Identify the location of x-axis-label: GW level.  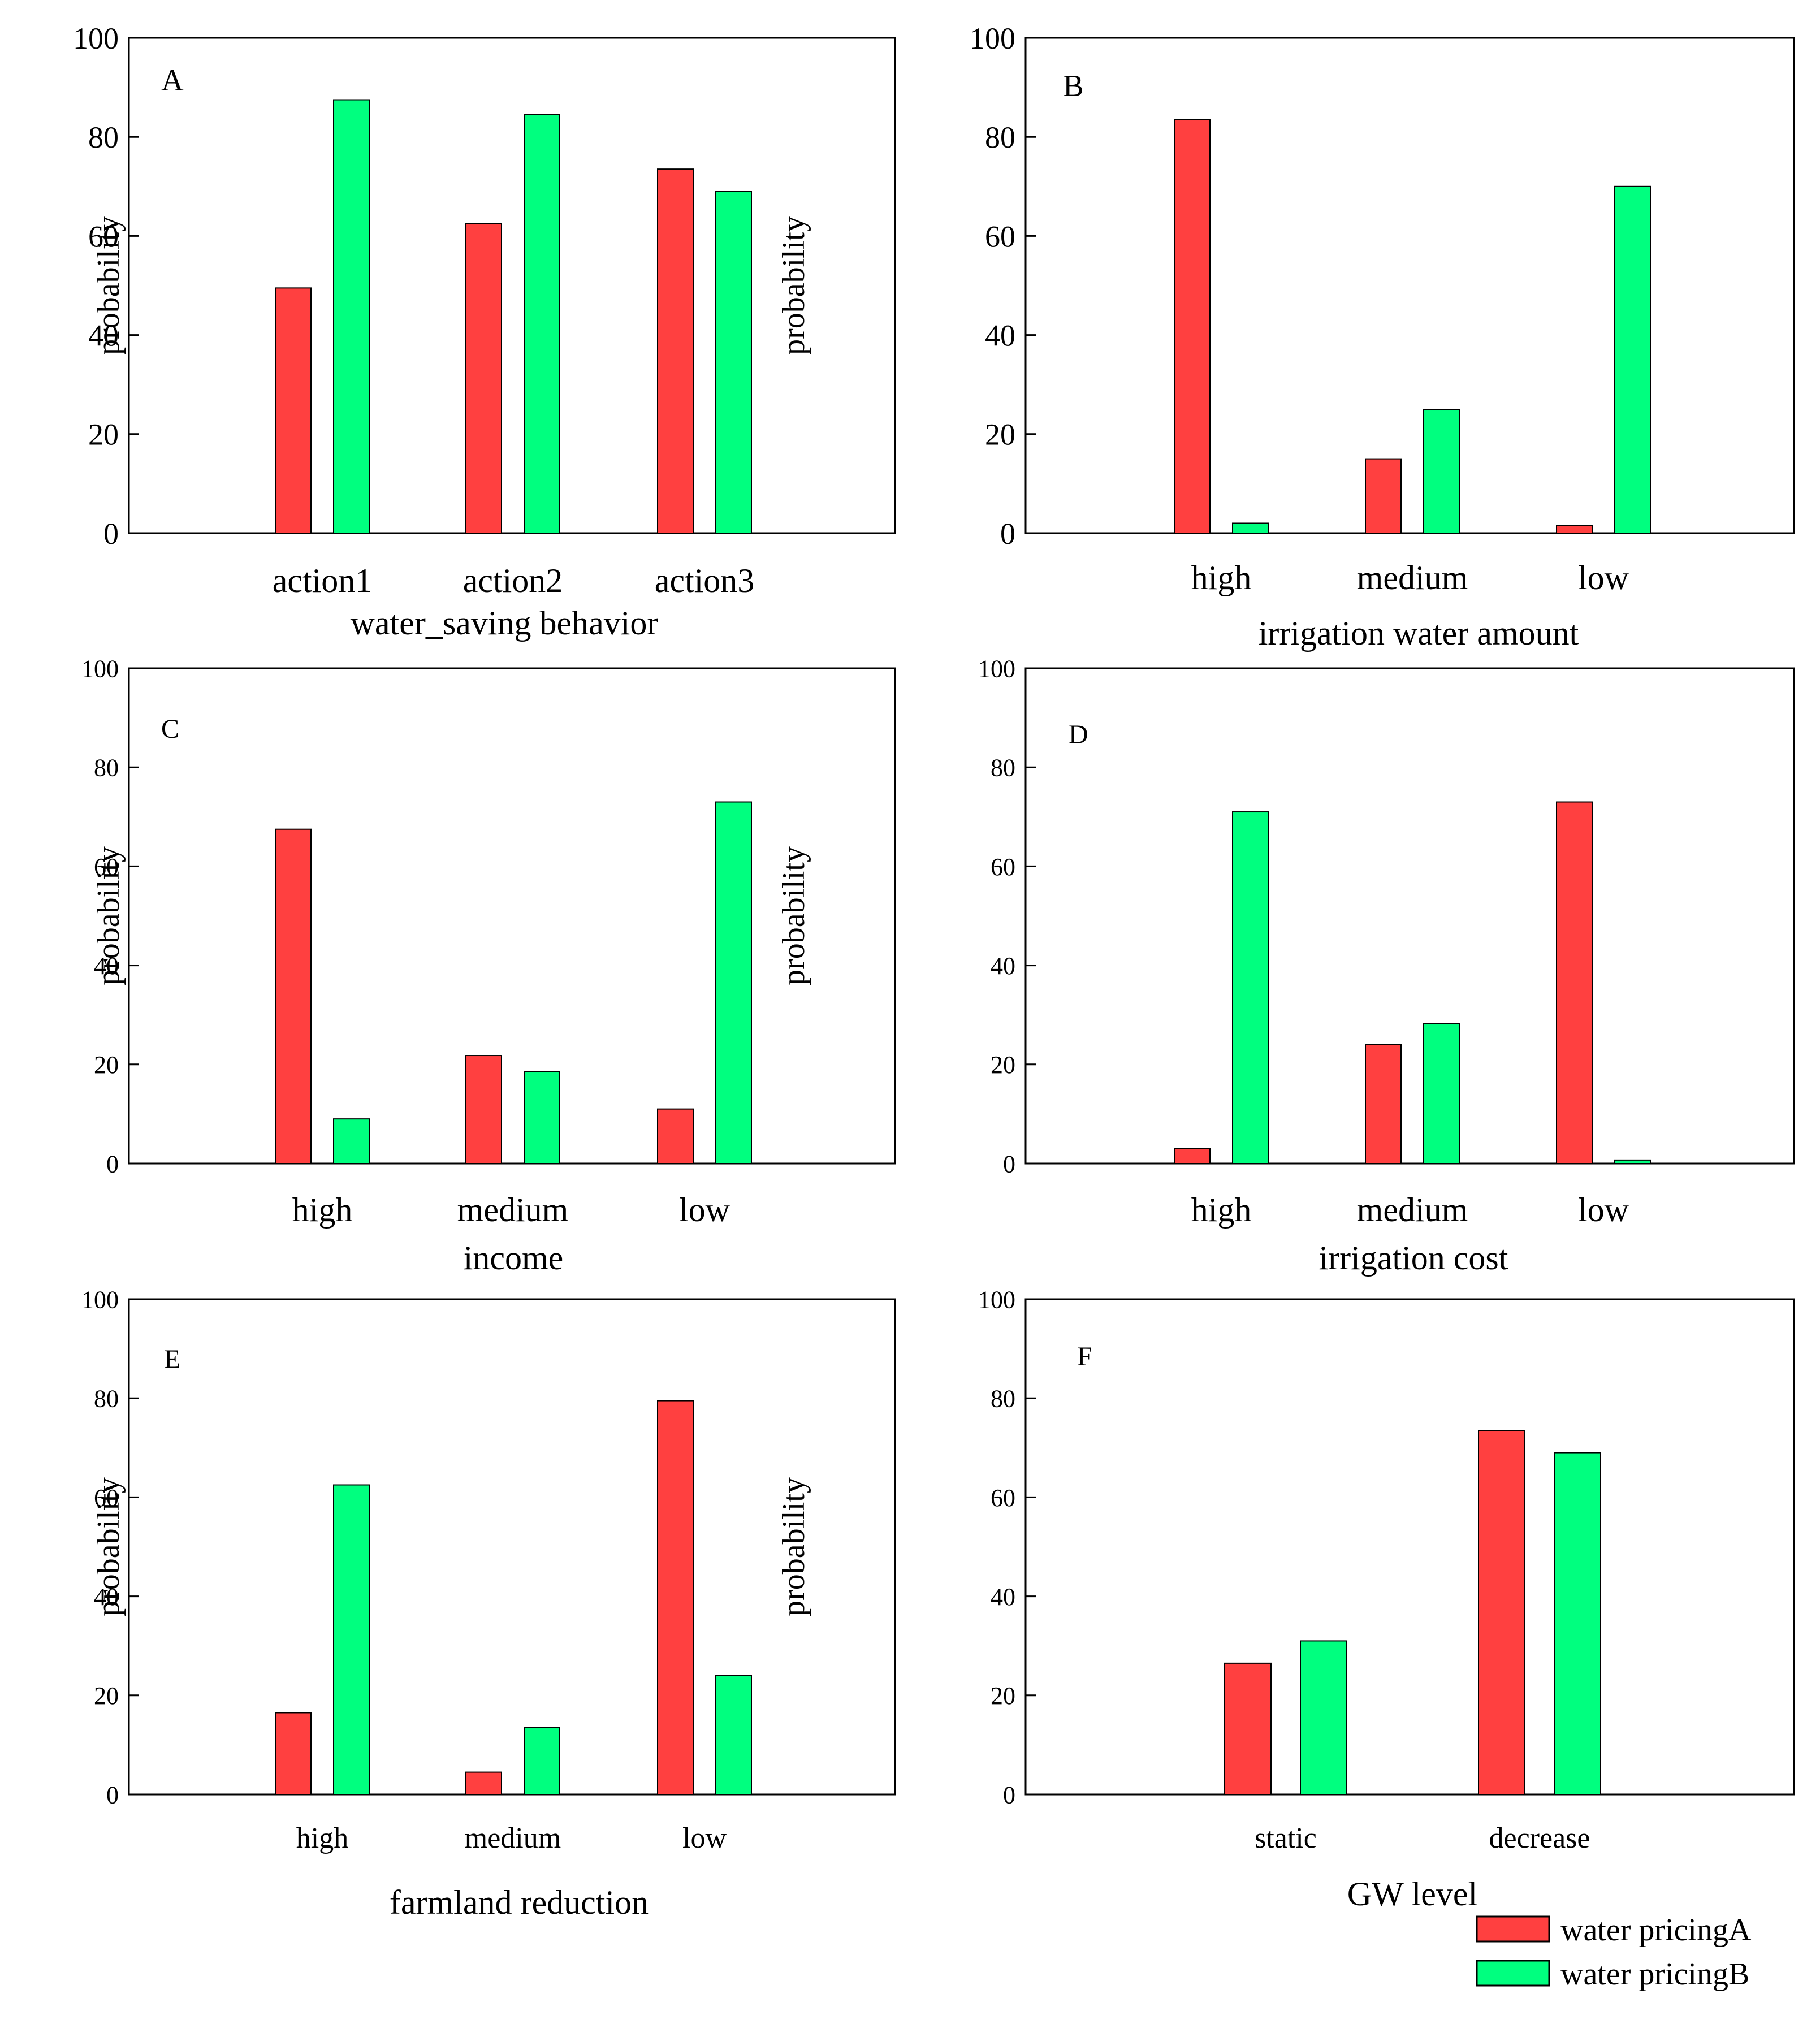
(1412, 1894).